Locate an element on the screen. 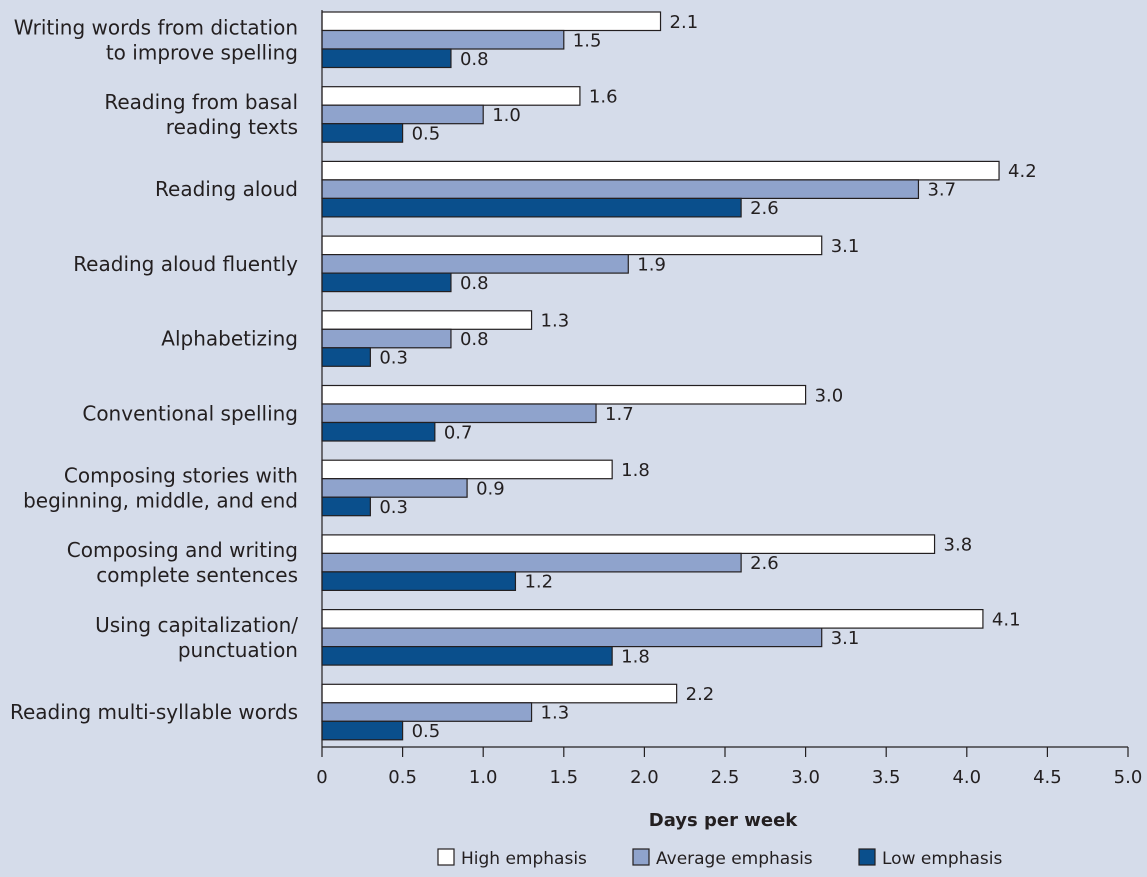 The image size is (1147, 877). legend-label-high-emphasis: High emphasis is located at coordinates (524, 859).